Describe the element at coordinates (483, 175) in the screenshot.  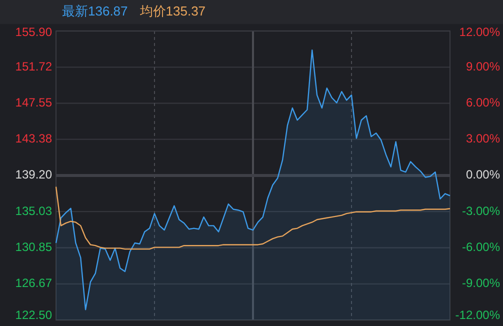
I see `y2-tick-label: 0.00%` at that location.